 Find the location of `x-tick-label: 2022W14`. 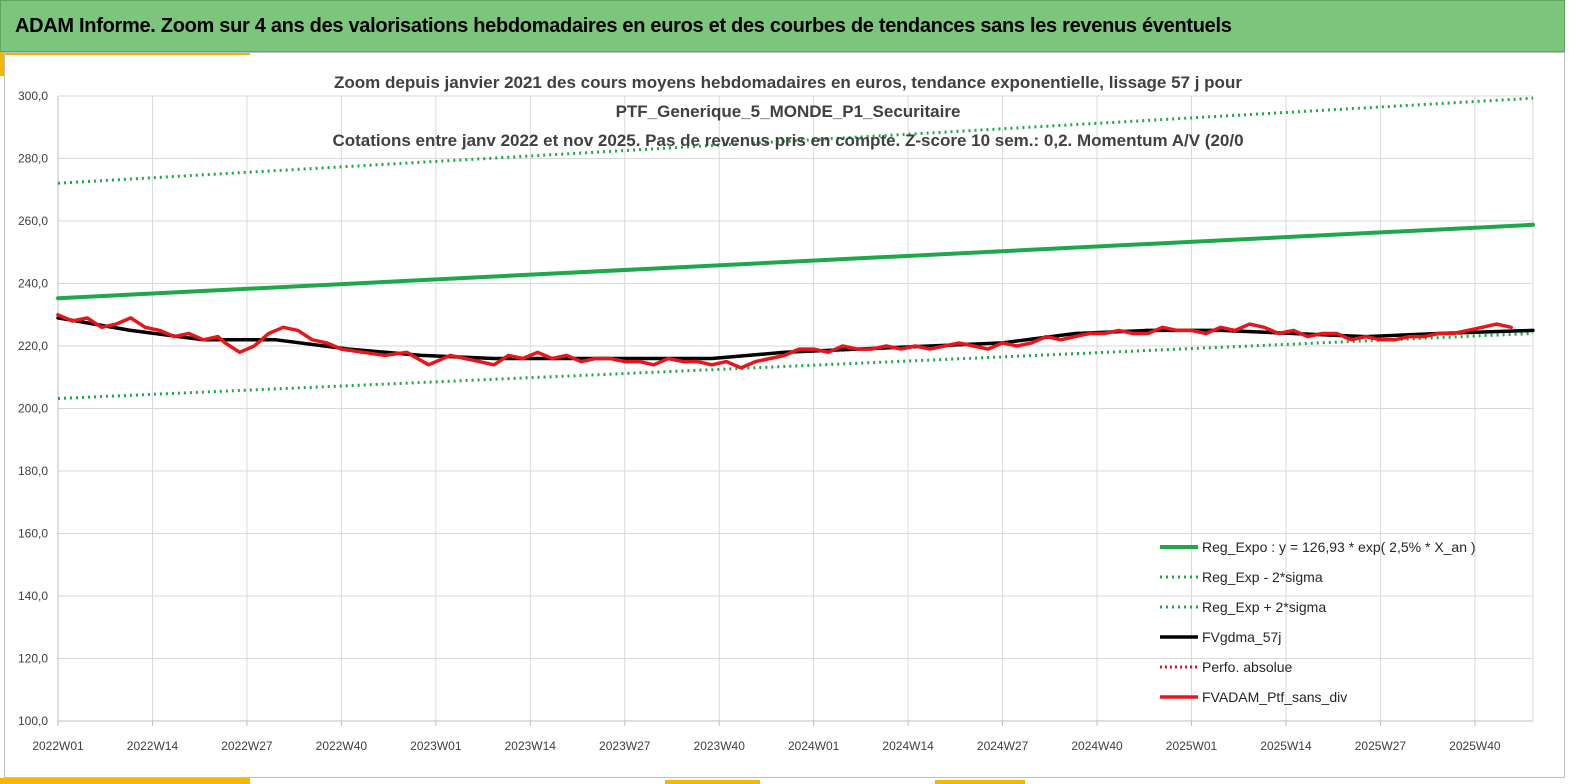

x-tick-label: 2022W14 is located at coordinates (153, 746).